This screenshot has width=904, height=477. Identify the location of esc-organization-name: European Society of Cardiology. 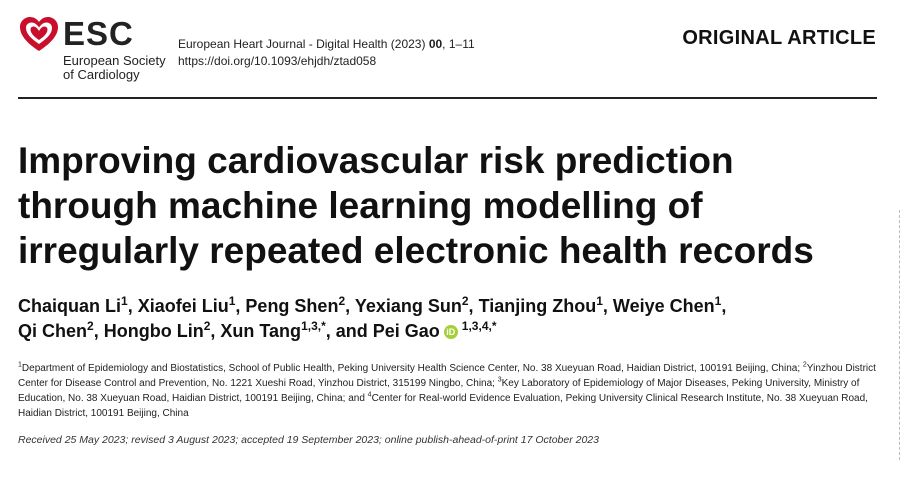
(114, 67).